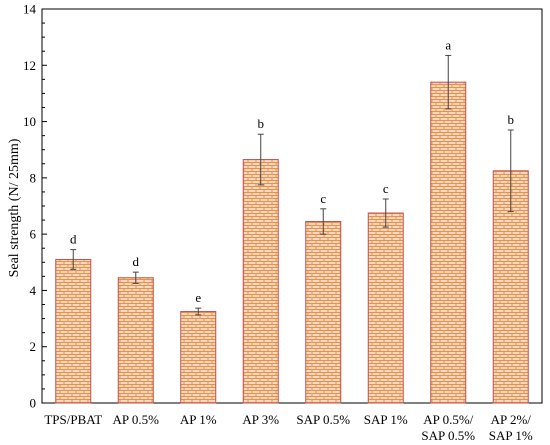 Image resolution: width=550 pixels, height=445 pixels. Describe the element at coordinates (29, 121) in the screenshot. I see `y-tick-label: 10` at that location.